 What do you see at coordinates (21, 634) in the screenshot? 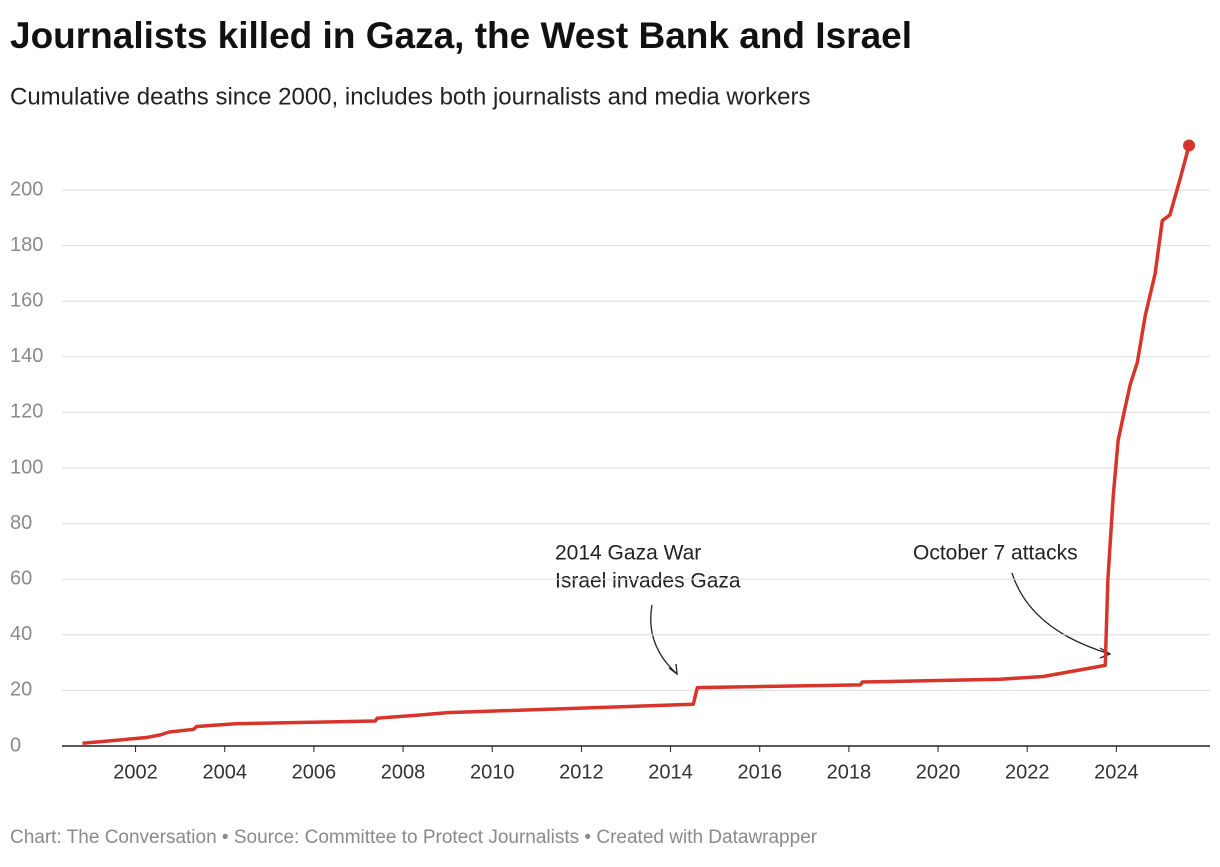
I see `y-tick-label: 40` at bounding box center [21, 634].